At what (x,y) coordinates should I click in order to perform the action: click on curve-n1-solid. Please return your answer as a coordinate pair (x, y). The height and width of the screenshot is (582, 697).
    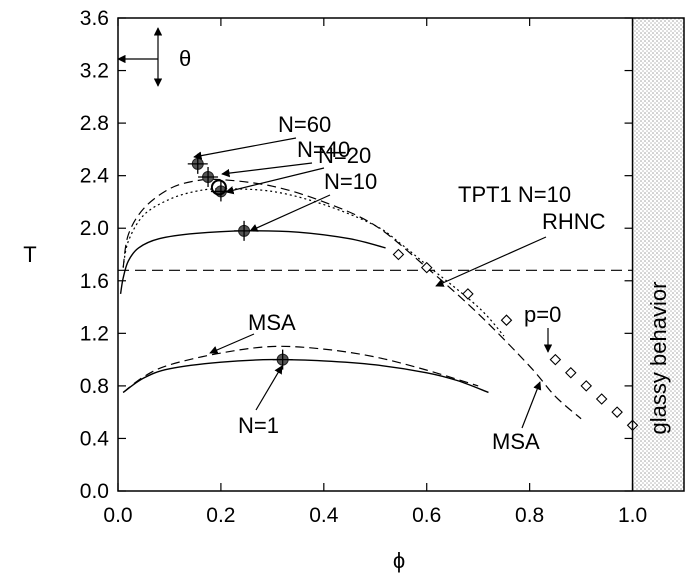
    Looking at the image, I should click on (305, 376).